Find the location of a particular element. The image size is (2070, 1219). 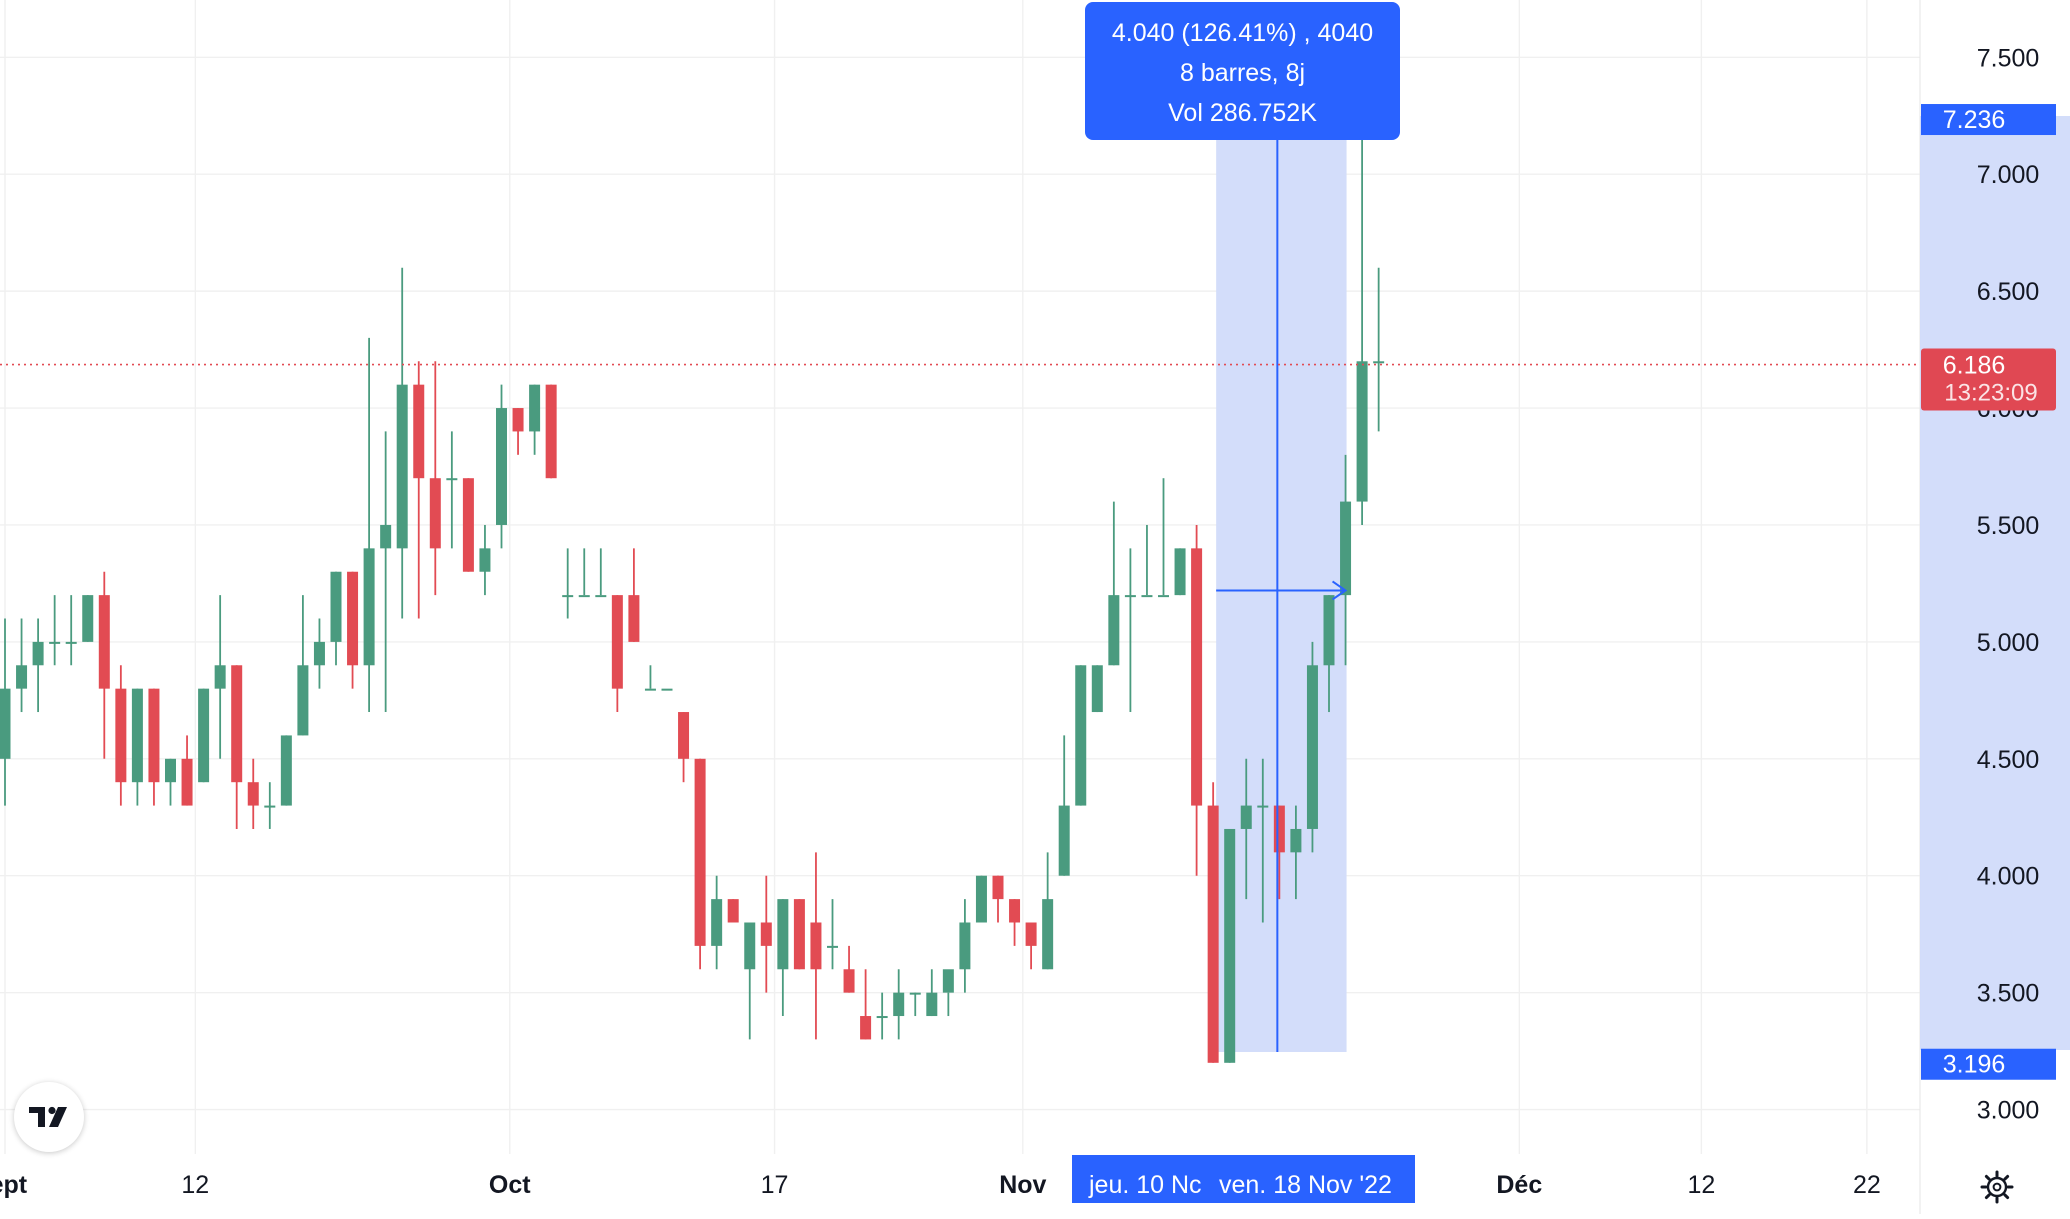

measure-bottom-tag is located at coordinates (1988, 1064).